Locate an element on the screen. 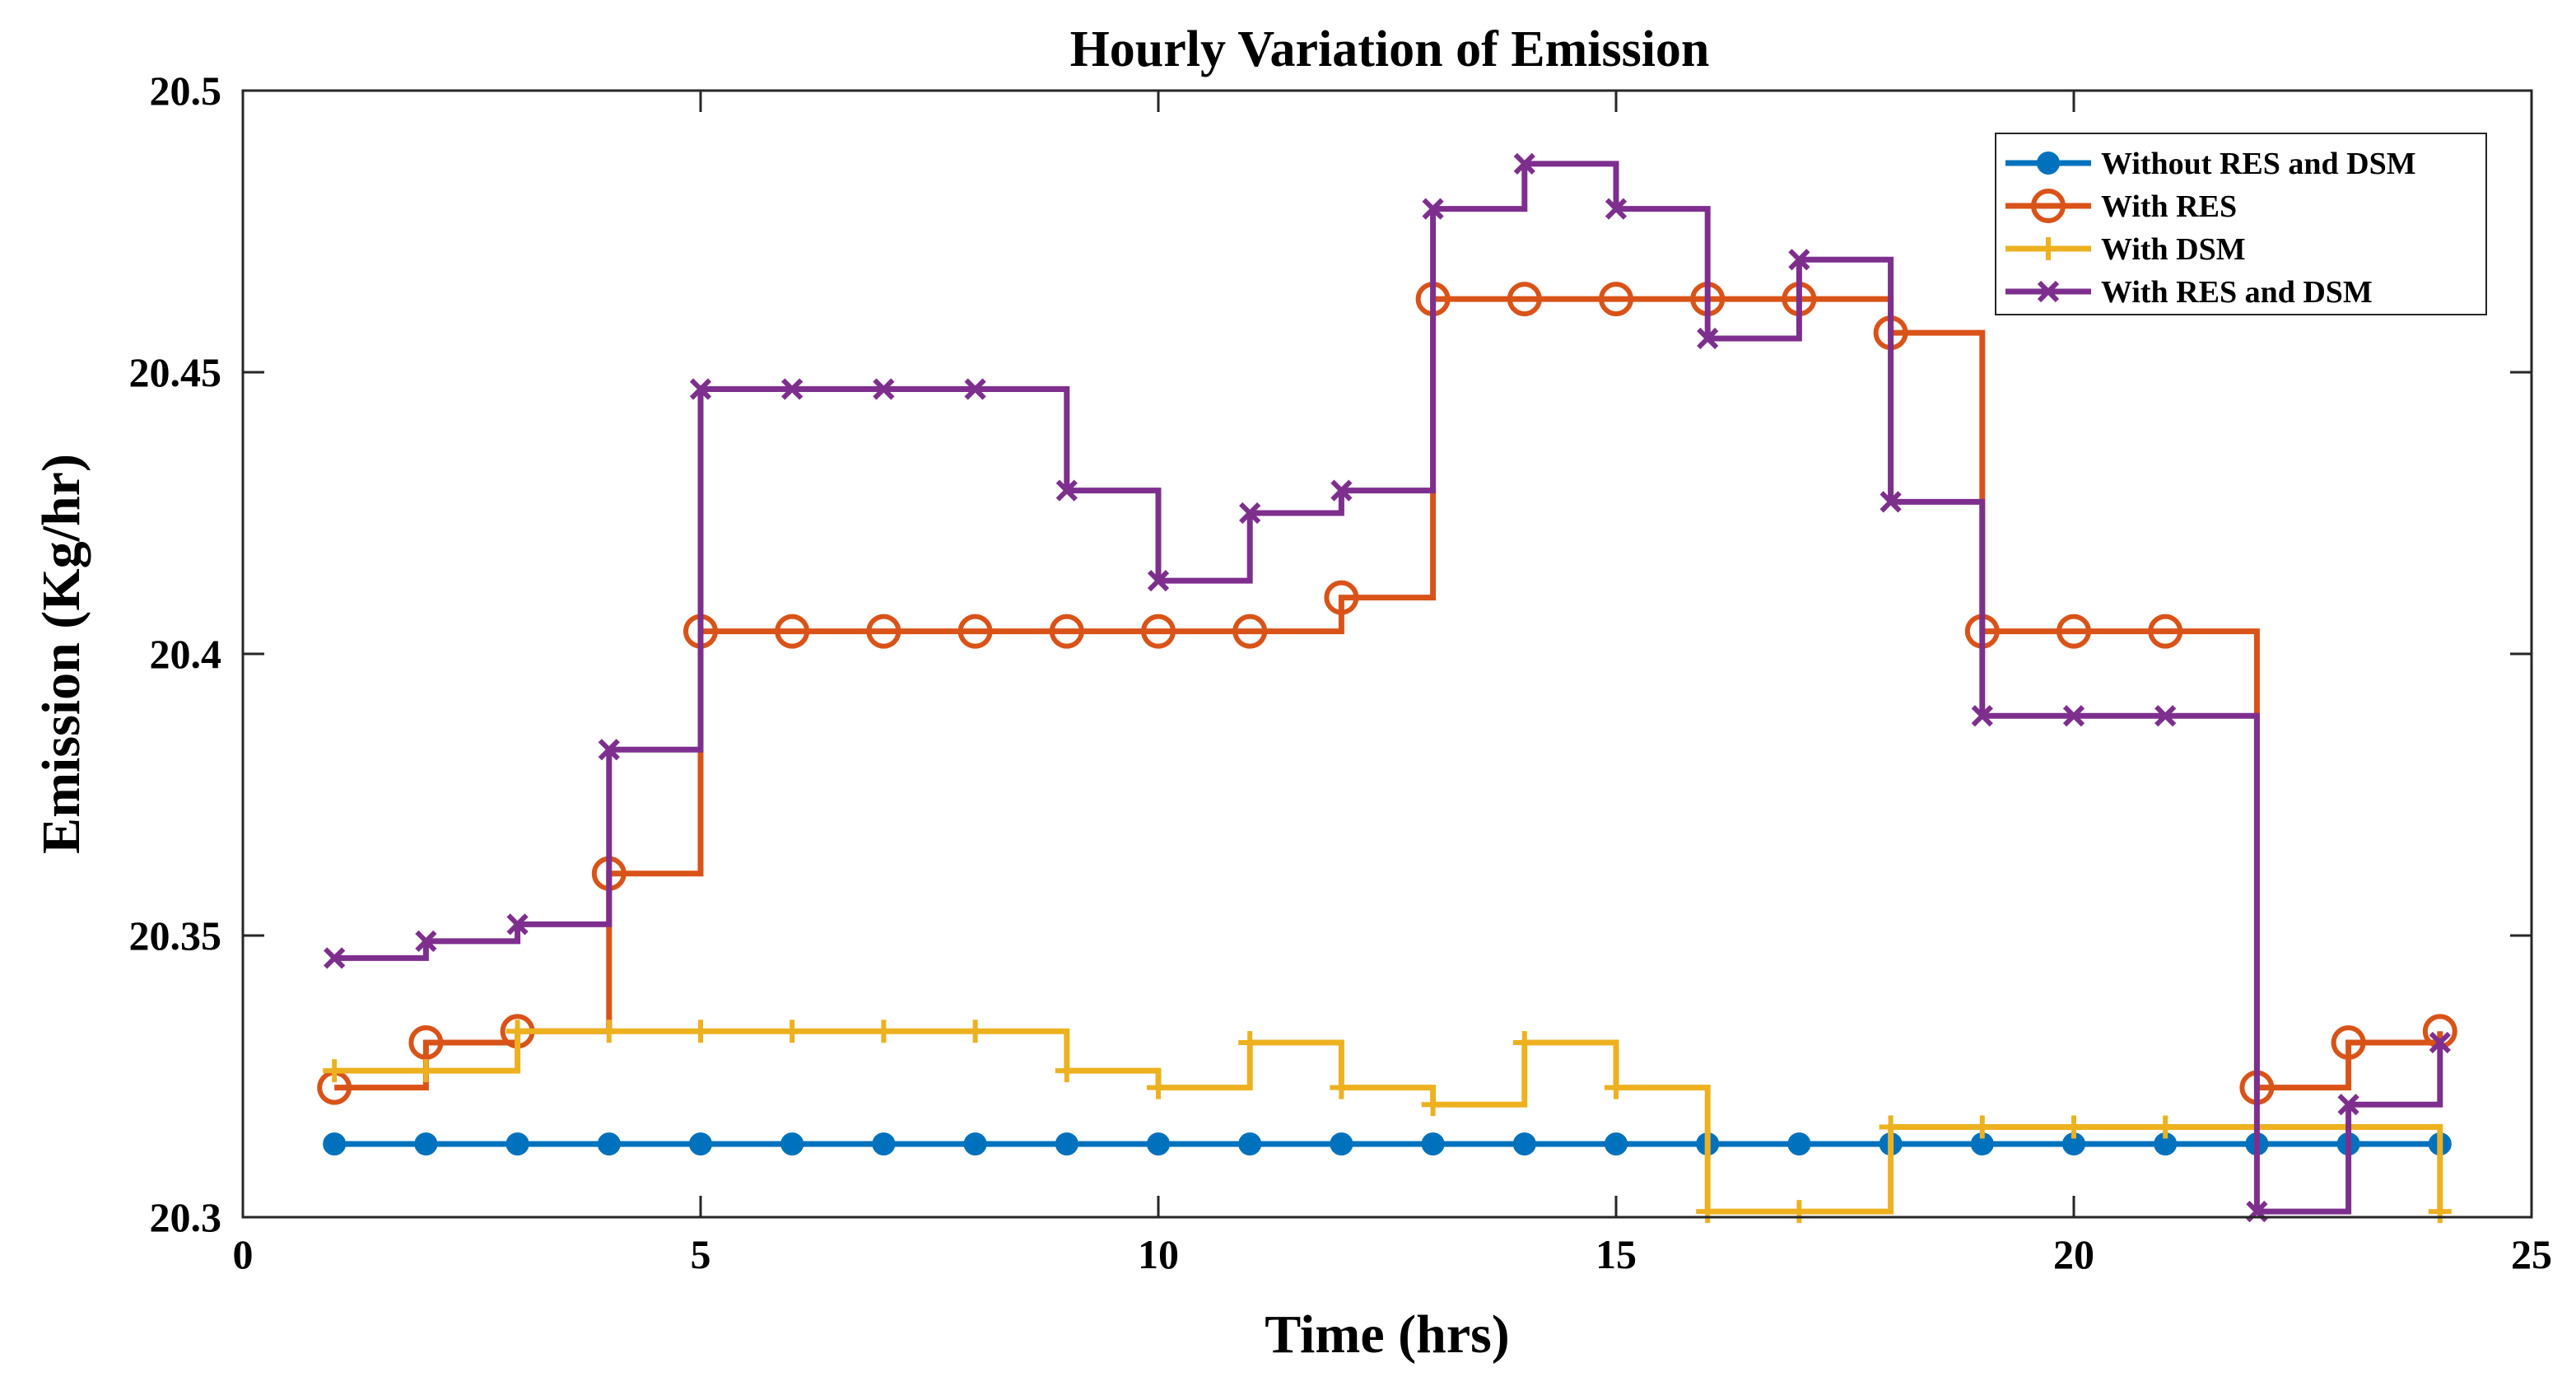 This screenshot has height=1386, width=2576. legend-label: With RES is located at coordinates (2169, 206).